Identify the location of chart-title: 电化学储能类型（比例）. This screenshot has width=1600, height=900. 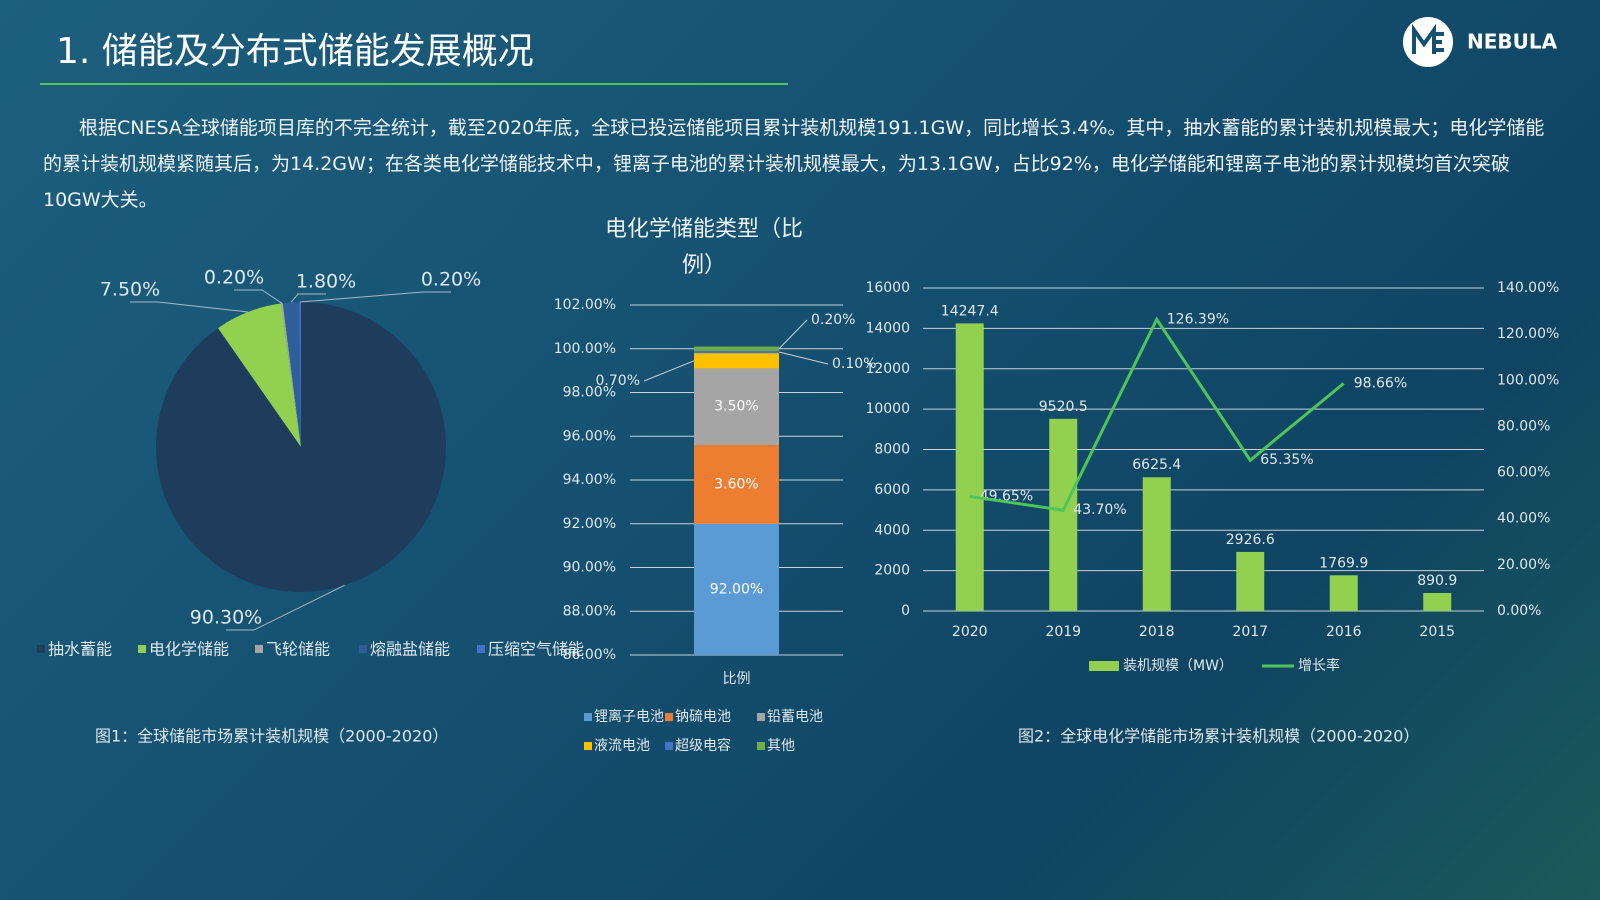
(703, 247).